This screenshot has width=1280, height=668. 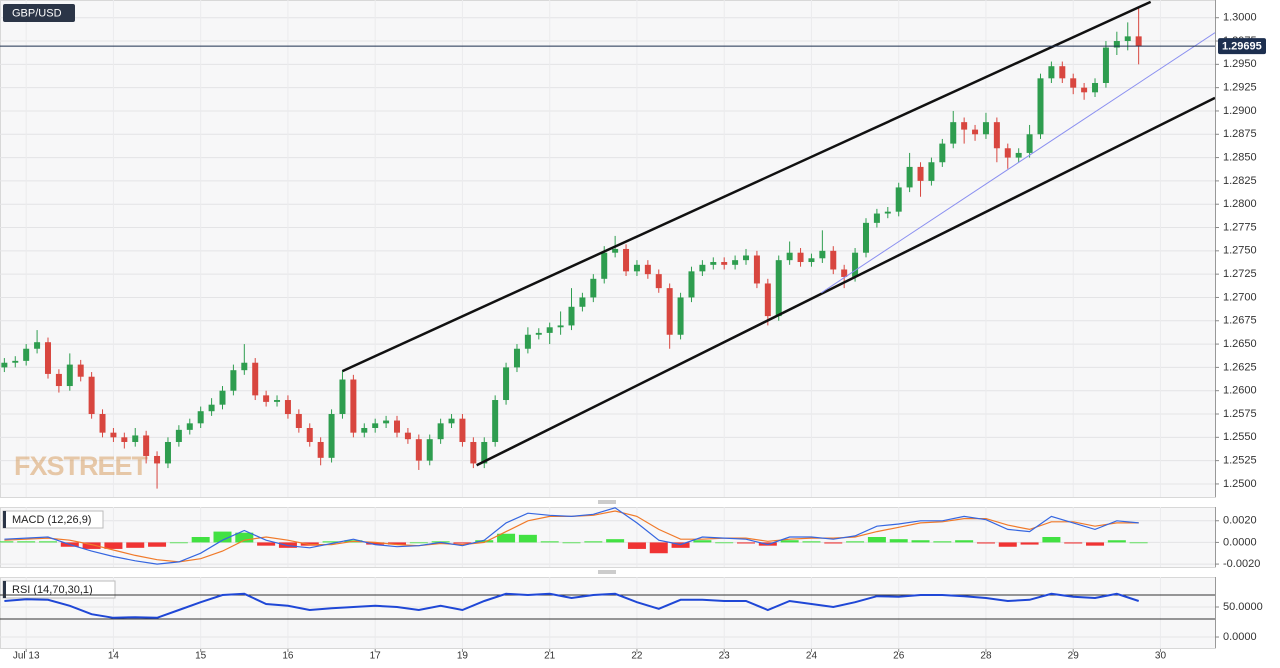 I want to click on y-tick-label: 1.2950, so click(x=1240, y=64).